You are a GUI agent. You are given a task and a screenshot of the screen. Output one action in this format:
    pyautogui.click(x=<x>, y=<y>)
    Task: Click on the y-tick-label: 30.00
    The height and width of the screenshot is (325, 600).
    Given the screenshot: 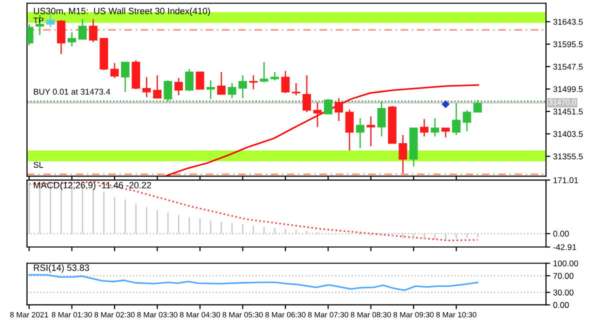 What is the action you would take?
    pyautogui.click(x=563, y=293)
    